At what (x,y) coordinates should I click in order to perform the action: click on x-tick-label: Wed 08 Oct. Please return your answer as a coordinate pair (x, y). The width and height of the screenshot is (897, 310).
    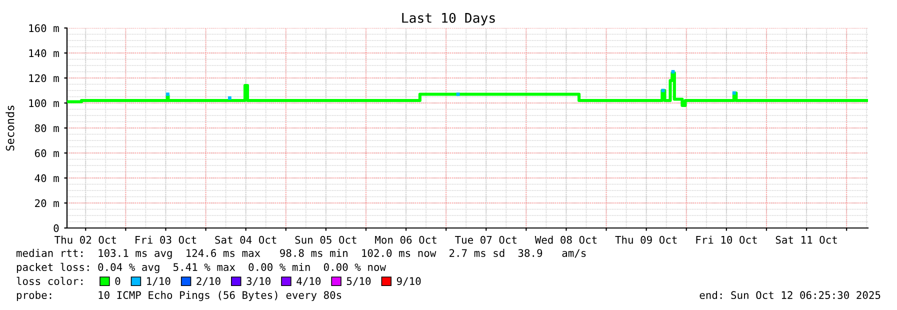
    Looking at the image, I should click on (565, 240).